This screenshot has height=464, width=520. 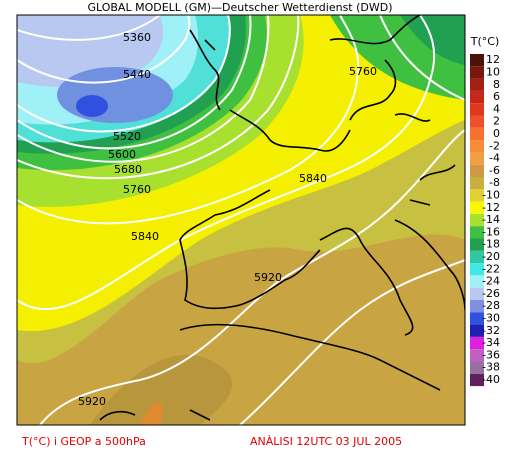 What do you see at coordinates (491, 194) in the screenshot?
I see `legend-label: -10` at bounding box center [491, 194].